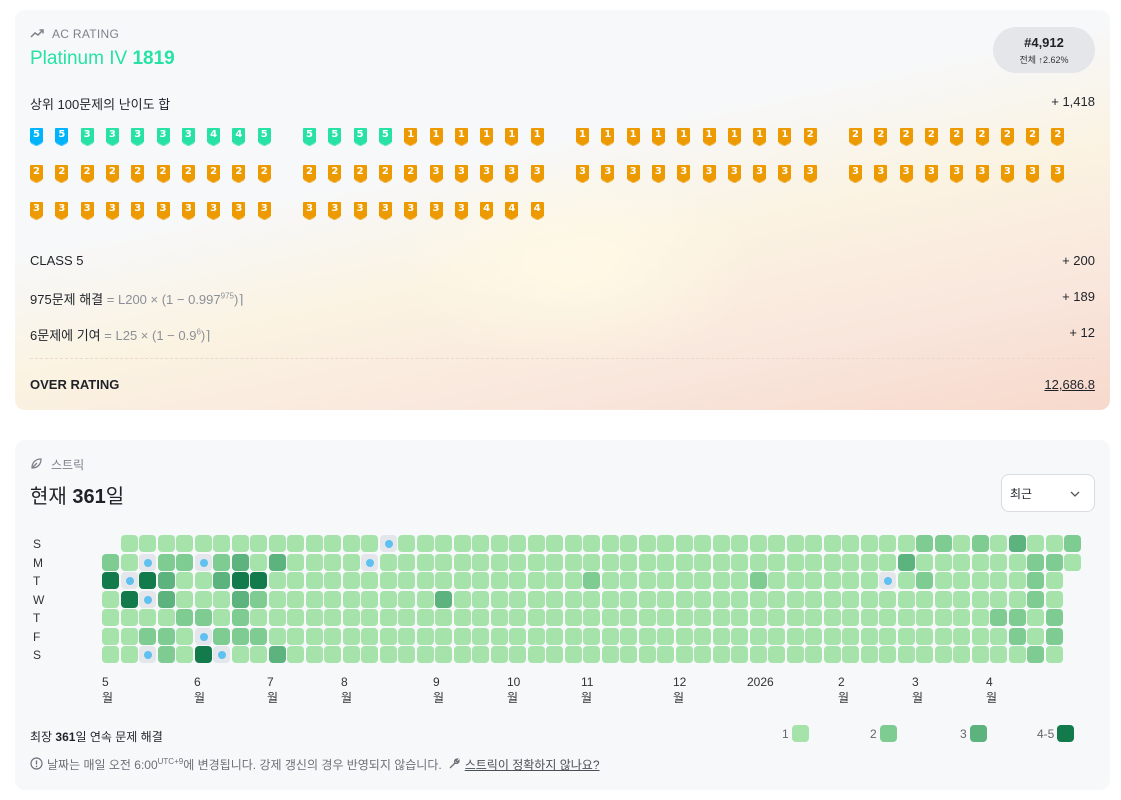 The image size is (1121, 800). I want to click on tier-badge: 5, so click(385, 137).